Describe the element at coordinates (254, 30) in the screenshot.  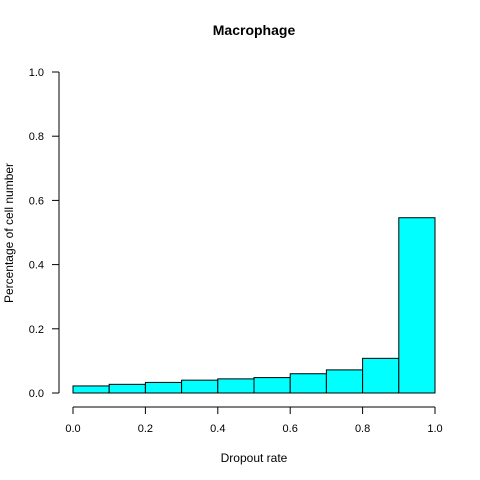
I see `chart-title: Macrophage` at that location.